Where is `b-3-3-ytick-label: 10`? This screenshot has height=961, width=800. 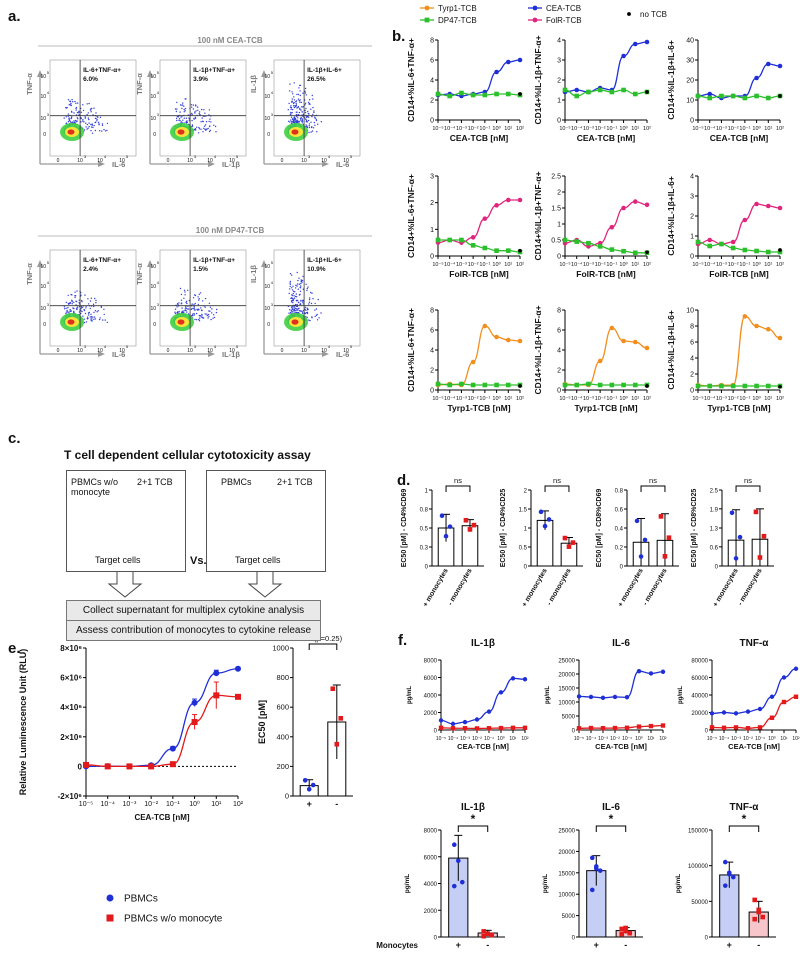 b-3-3-ytick-label: 10 is located at coordinates (690, 311).